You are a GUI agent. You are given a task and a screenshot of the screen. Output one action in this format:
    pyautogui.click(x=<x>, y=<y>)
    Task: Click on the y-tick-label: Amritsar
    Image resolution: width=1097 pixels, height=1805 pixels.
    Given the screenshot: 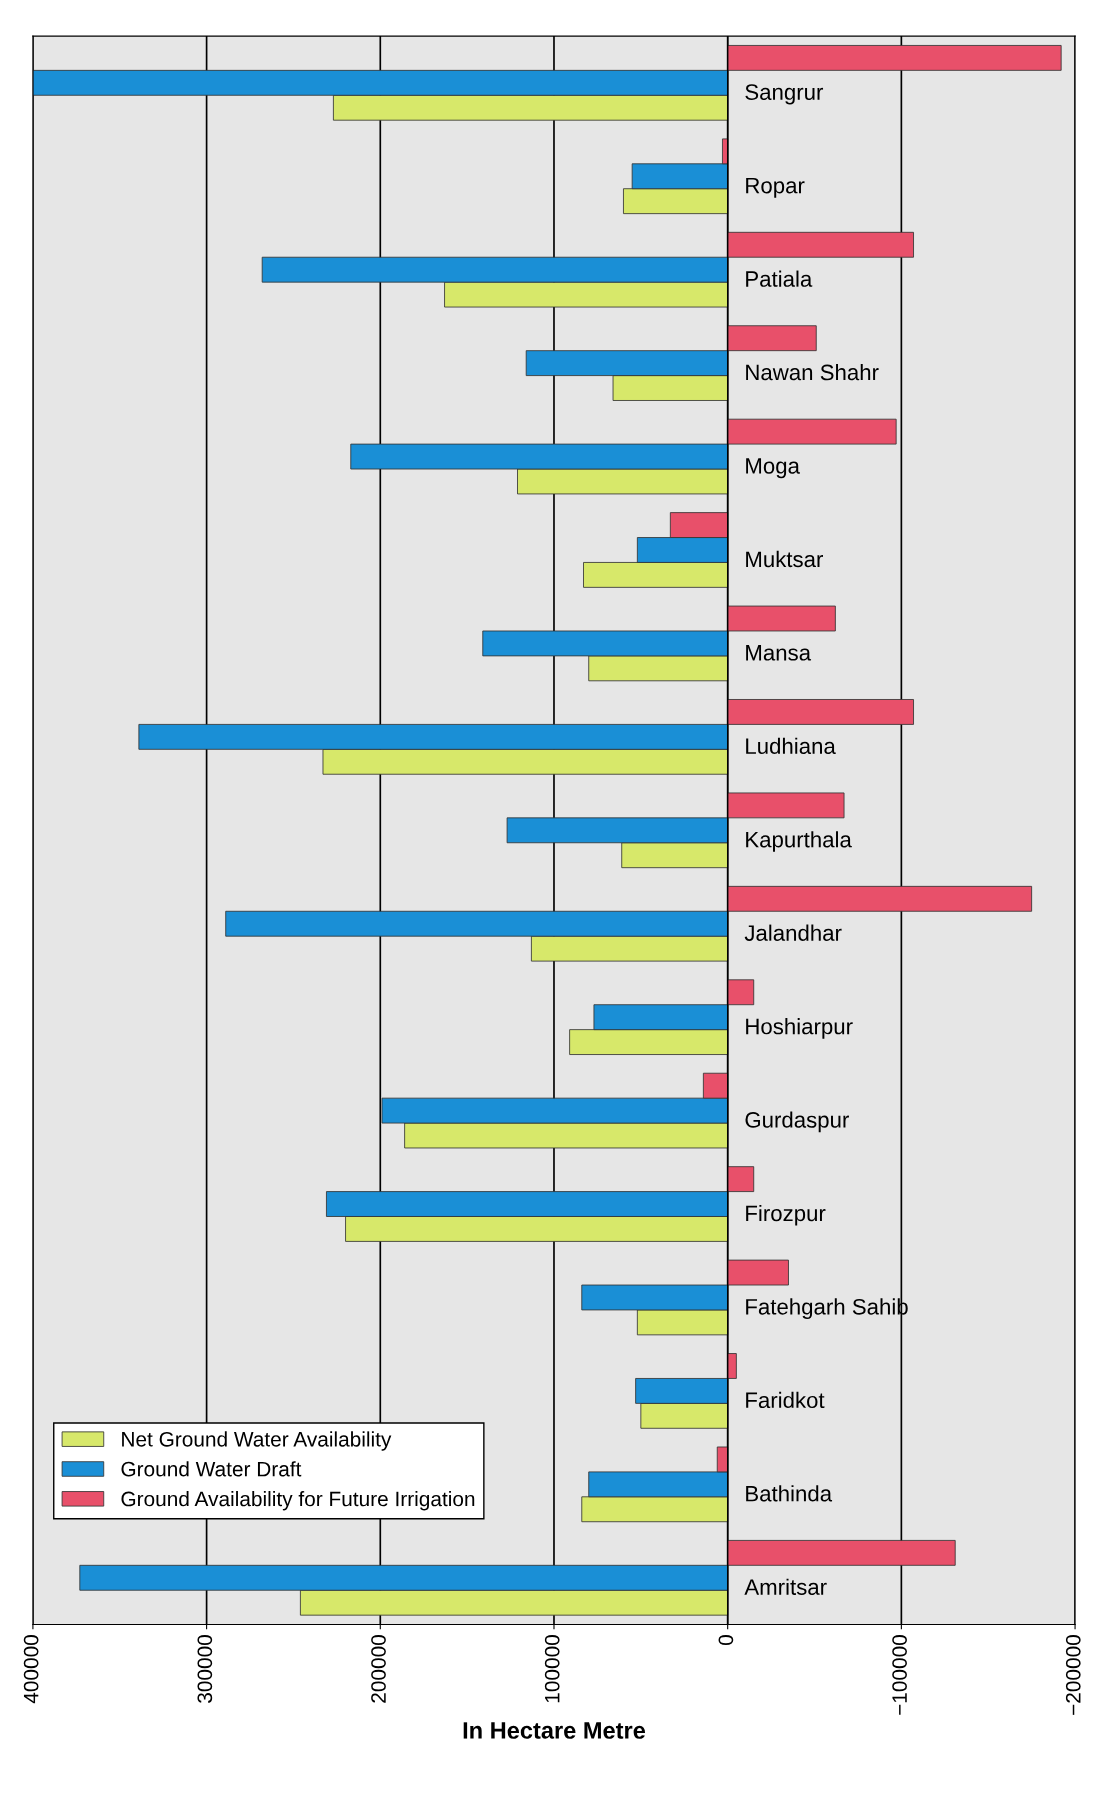 What is the action you would take?
    pyautogui.click(x=785, y=1586)
    